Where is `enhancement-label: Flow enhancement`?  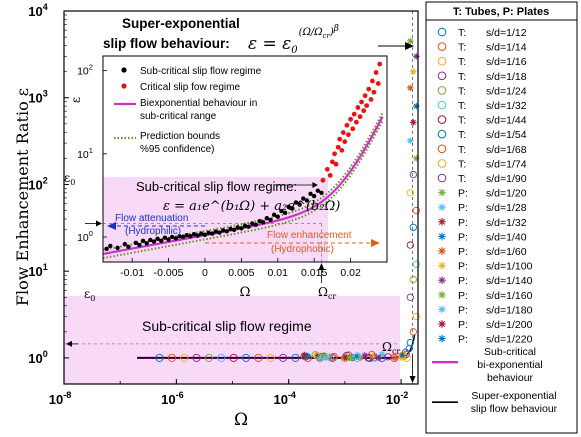
enhancement-label: Flow enhancement is located at coordinates (309, 235).